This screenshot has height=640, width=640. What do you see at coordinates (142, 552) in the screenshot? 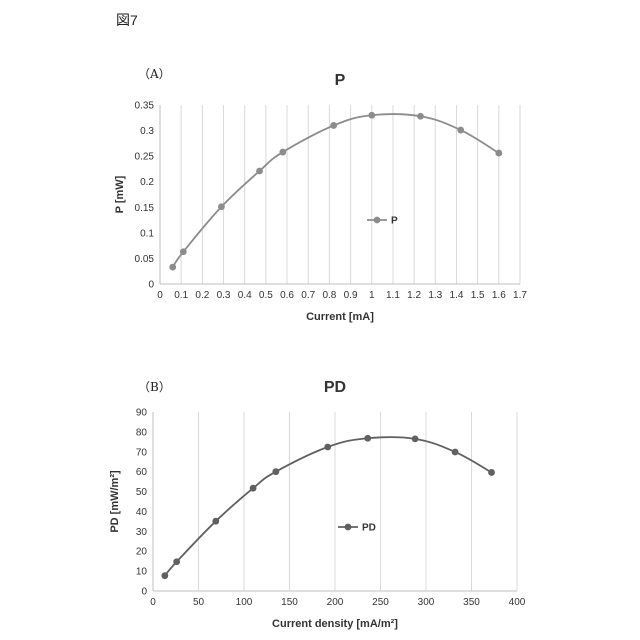
I see `y-tick-label: 20` at bounding box center [142, 552].